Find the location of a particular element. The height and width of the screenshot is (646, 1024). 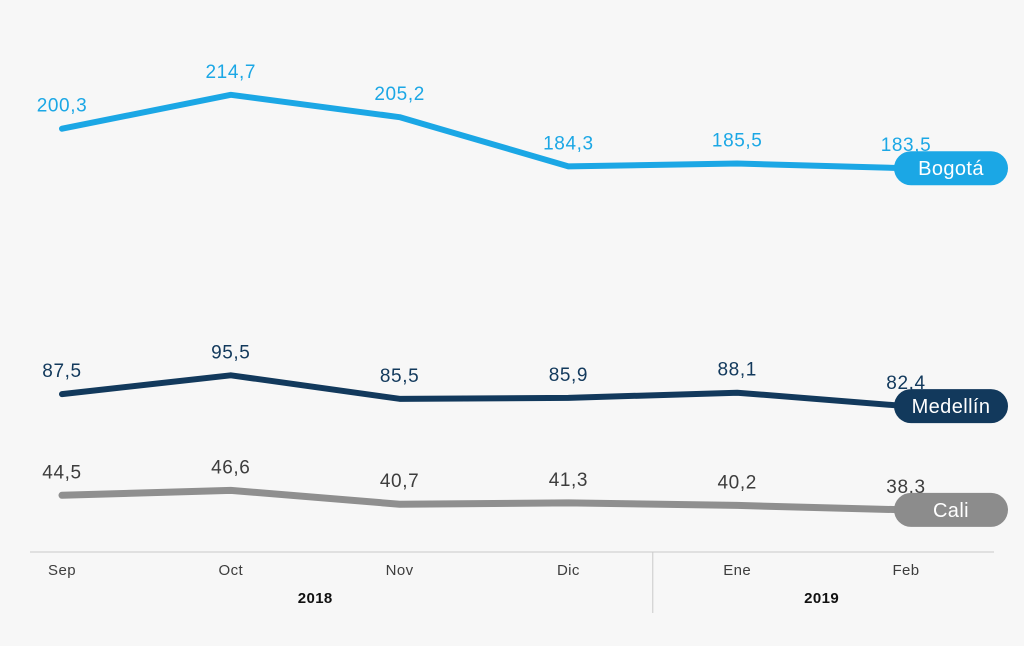

point-label-Cali: 46,6 is located at coordinates (230, 467).